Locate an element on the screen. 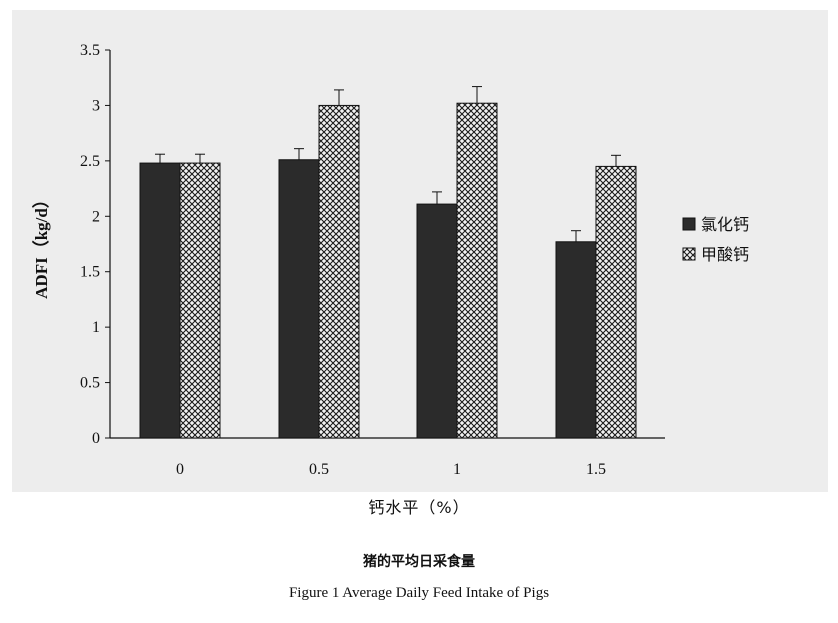 The width and height of the screenshot is (838, 623). x-tick-label: 1 is located at coordinates (457, 469).